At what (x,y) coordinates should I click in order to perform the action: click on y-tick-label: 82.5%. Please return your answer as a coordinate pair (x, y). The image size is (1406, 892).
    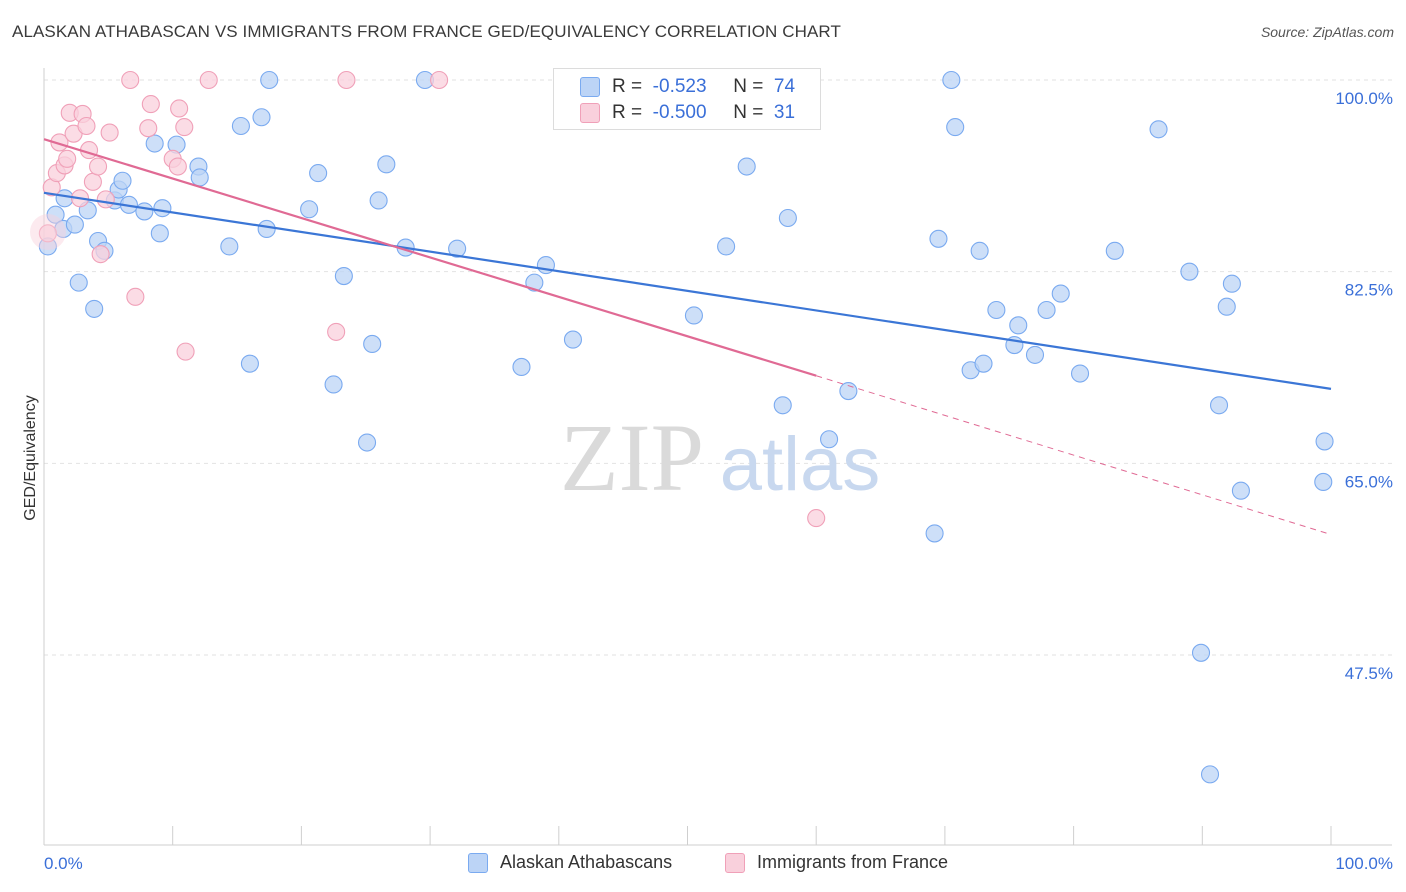
    Looking at the image, I should click on (1369, 290).